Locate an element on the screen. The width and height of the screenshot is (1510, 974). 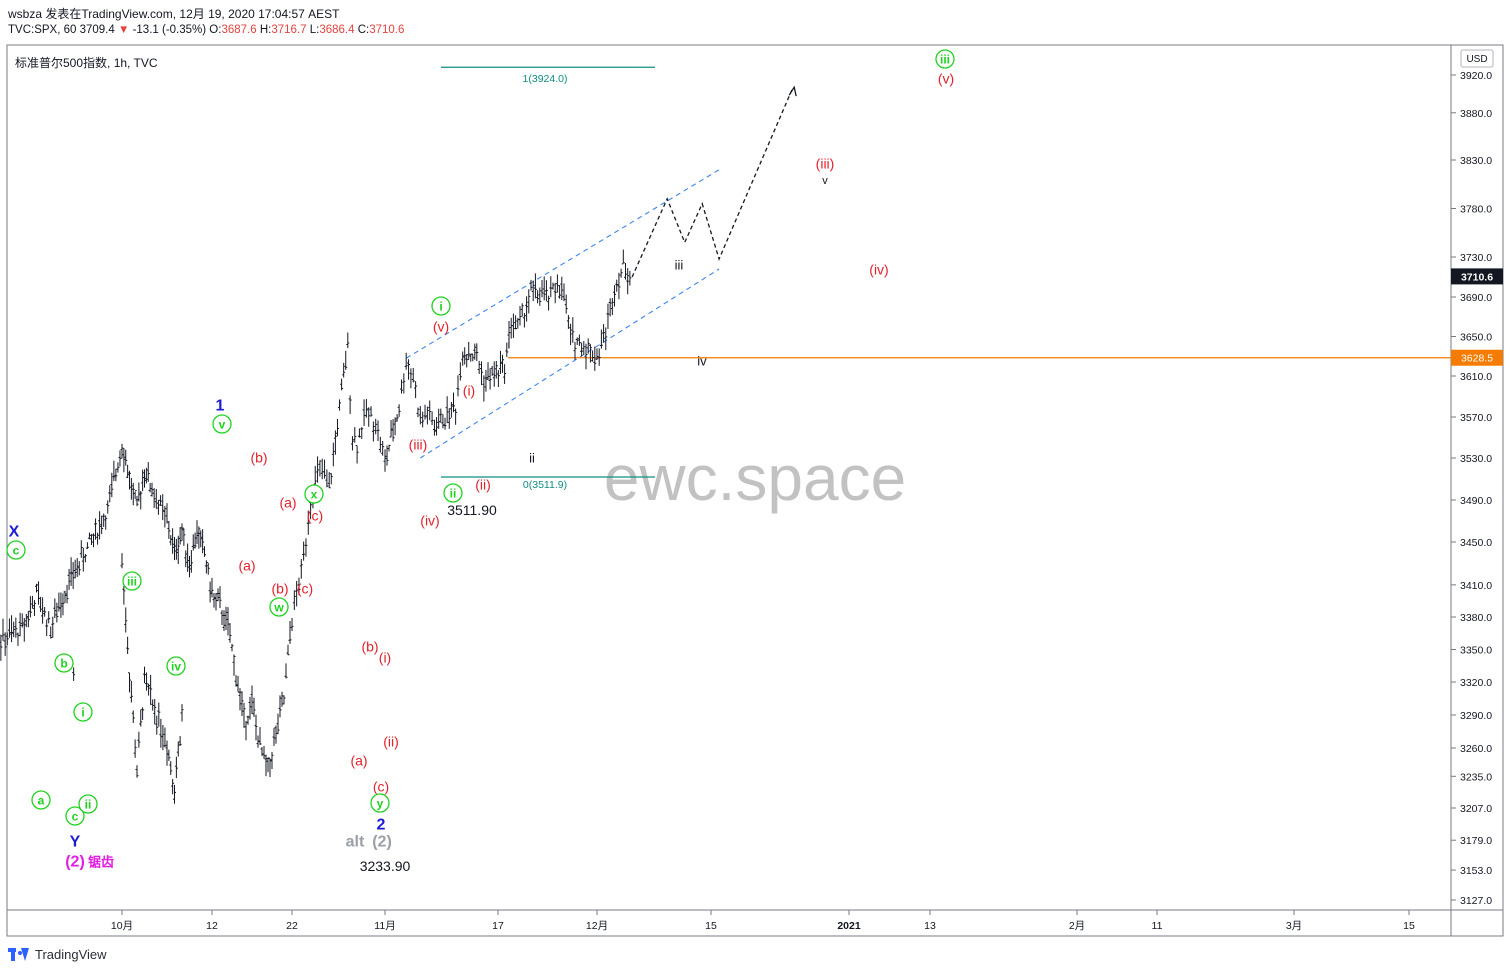
y-tick-label: 3207.0 is located at coordinates (1476, 809).